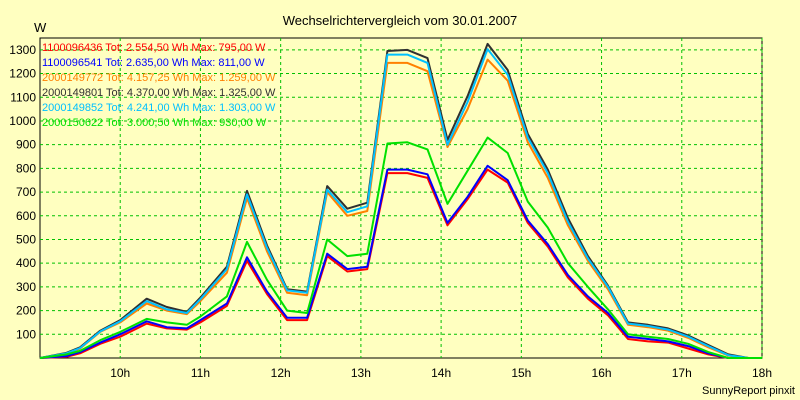 Image resolution: width=800 pixels, height=400 pixels. I want to click on chart-title: Wechselrichtervergleich vom 30.01.2007, so click(400, 20).